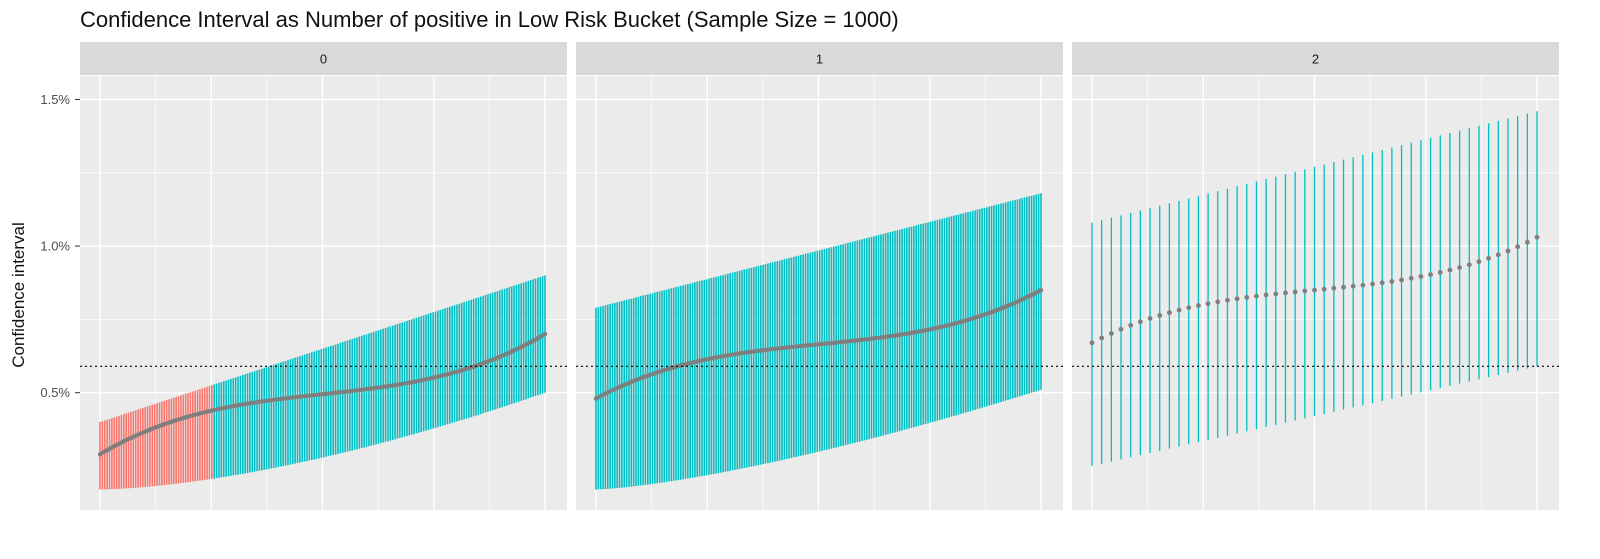 The image size is (1600, 559). Describe the element at coordinates (55, 246) in the screenshot. I see `y-tick-label: 1.0%` at that location.